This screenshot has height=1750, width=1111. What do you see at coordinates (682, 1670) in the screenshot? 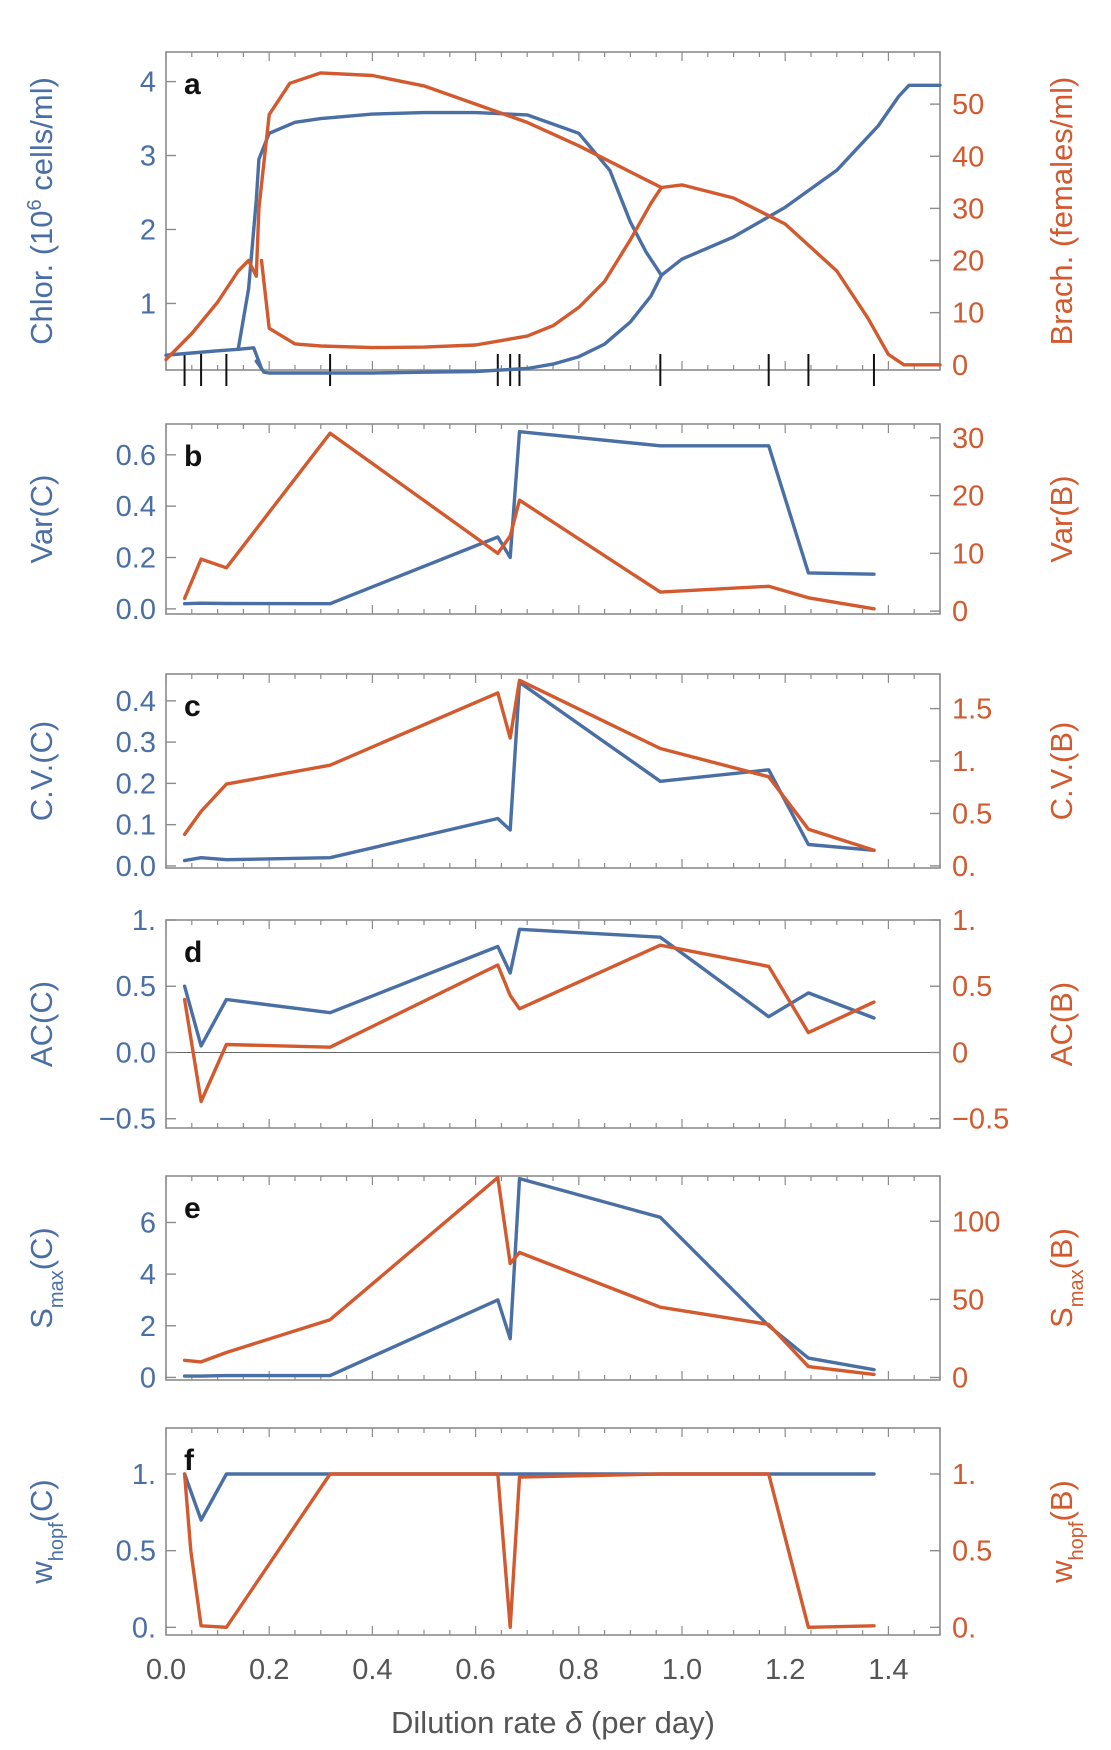
I see `x-tick-label: 1.0` at bounding box center [682, 1670].